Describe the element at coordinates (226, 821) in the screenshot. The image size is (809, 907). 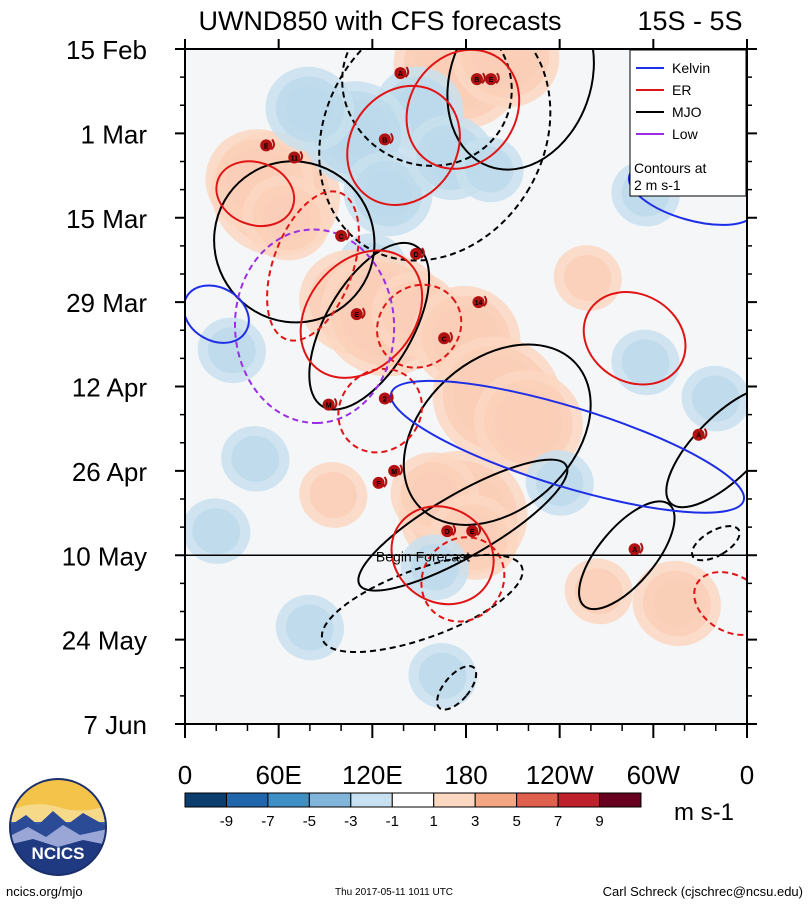
I see `colorbar-tick-label: -9` at that location.